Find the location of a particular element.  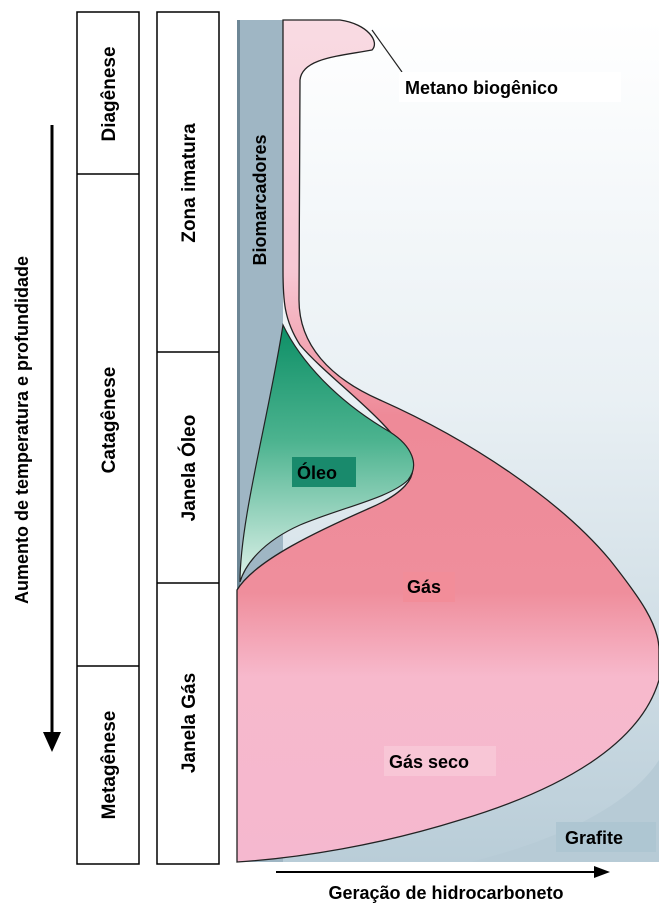

zone-label-gas: Janela Gás is located at coordinates (189, 723).